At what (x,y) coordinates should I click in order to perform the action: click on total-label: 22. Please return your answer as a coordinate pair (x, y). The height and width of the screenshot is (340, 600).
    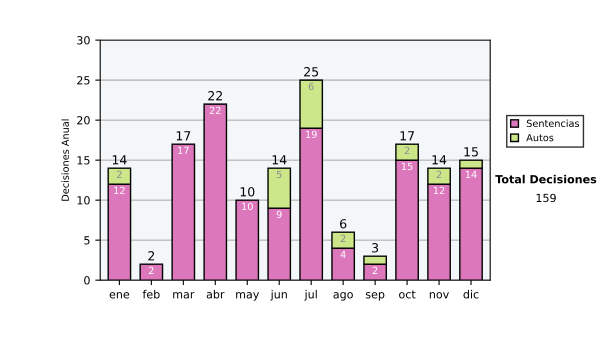
    Looking at the image, I should click on (215, 95).